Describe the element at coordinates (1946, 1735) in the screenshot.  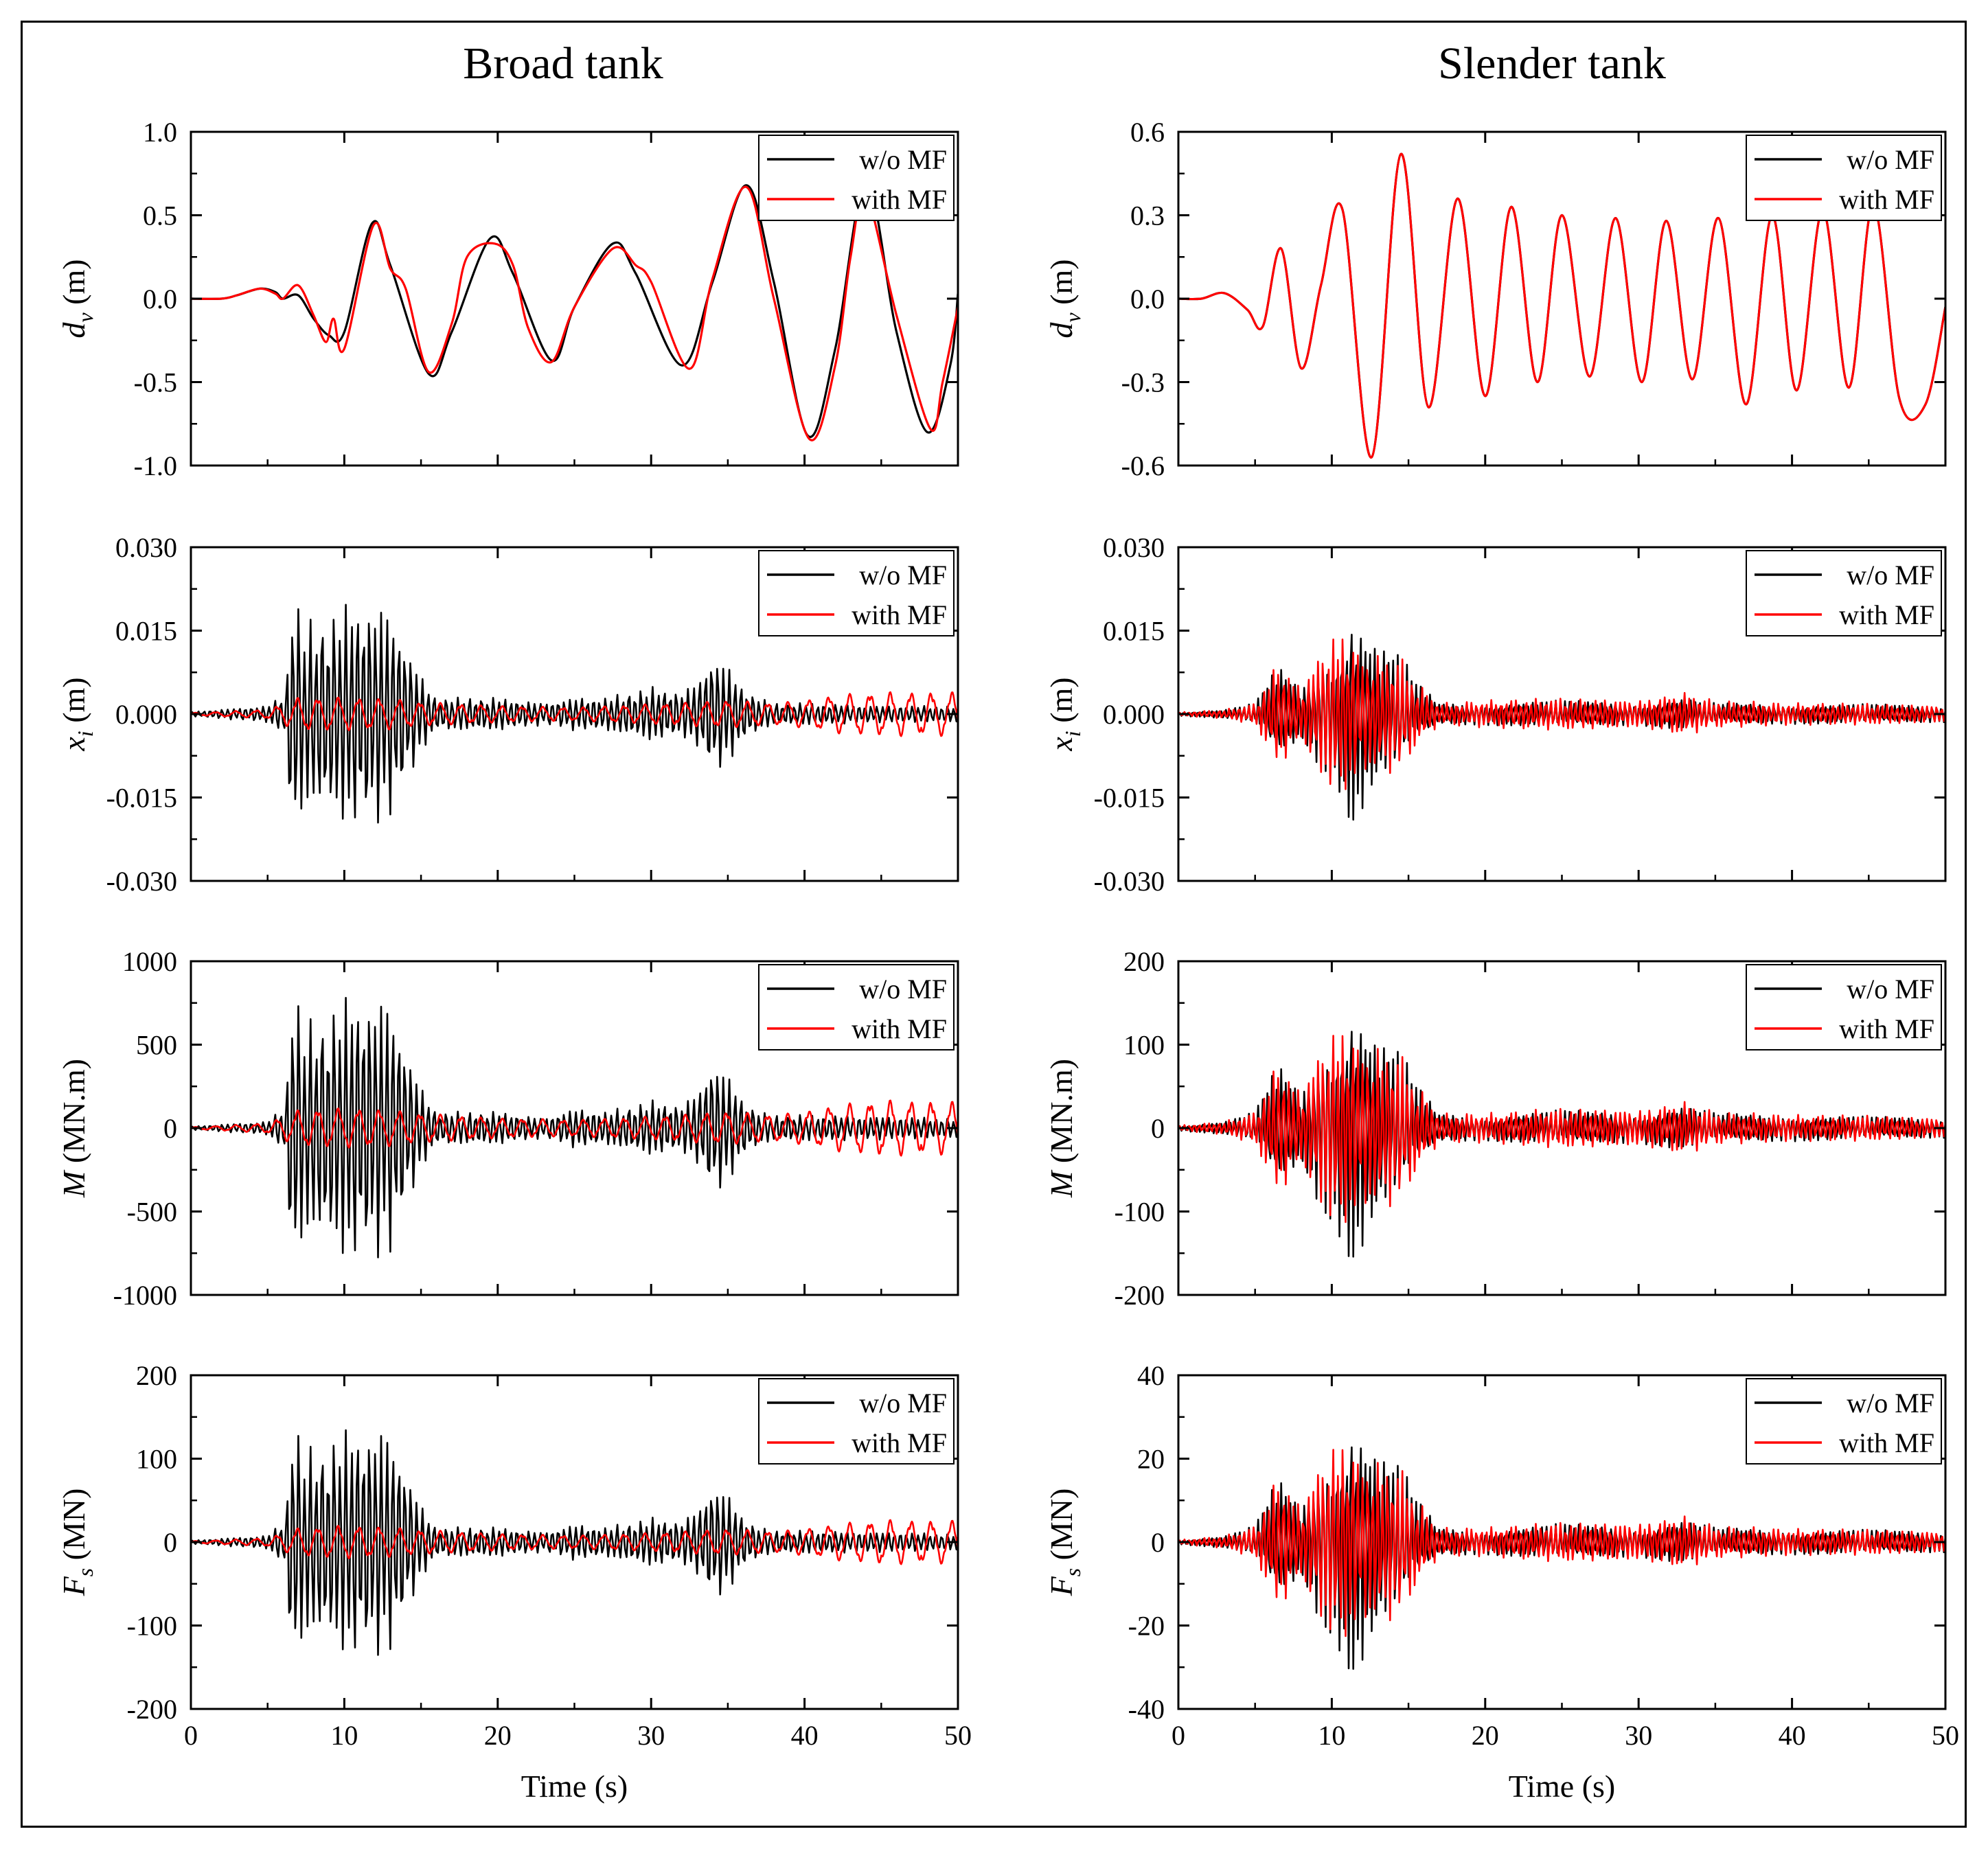
I see `x-tick-label: 50` at that location.